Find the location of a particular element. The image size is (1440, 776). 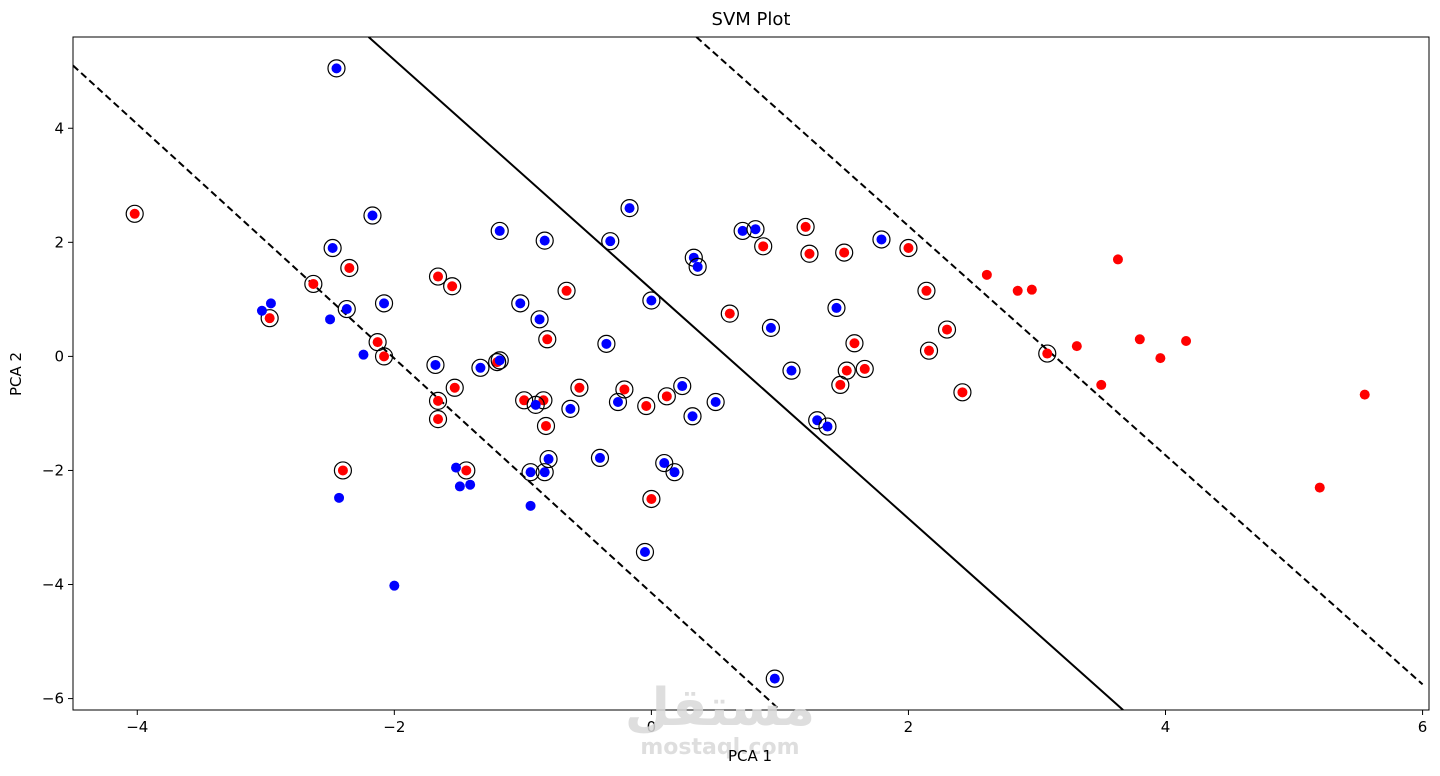

y-axis-ticks: −6 −4 −2 0 2 4 is located at coordinates (57, 413).